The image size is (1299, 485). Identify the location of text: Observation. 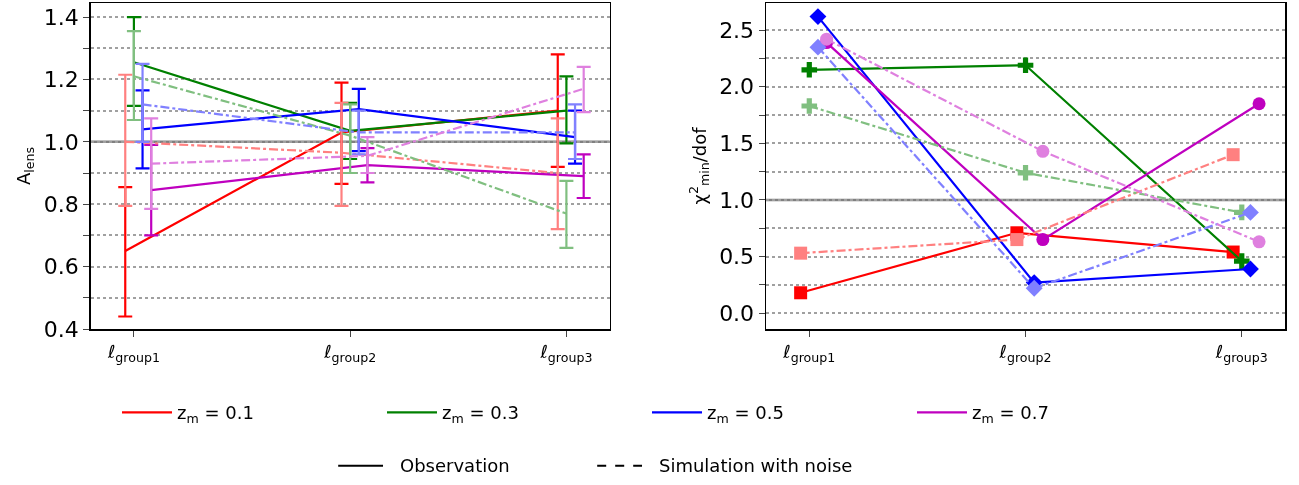
(455, 465).